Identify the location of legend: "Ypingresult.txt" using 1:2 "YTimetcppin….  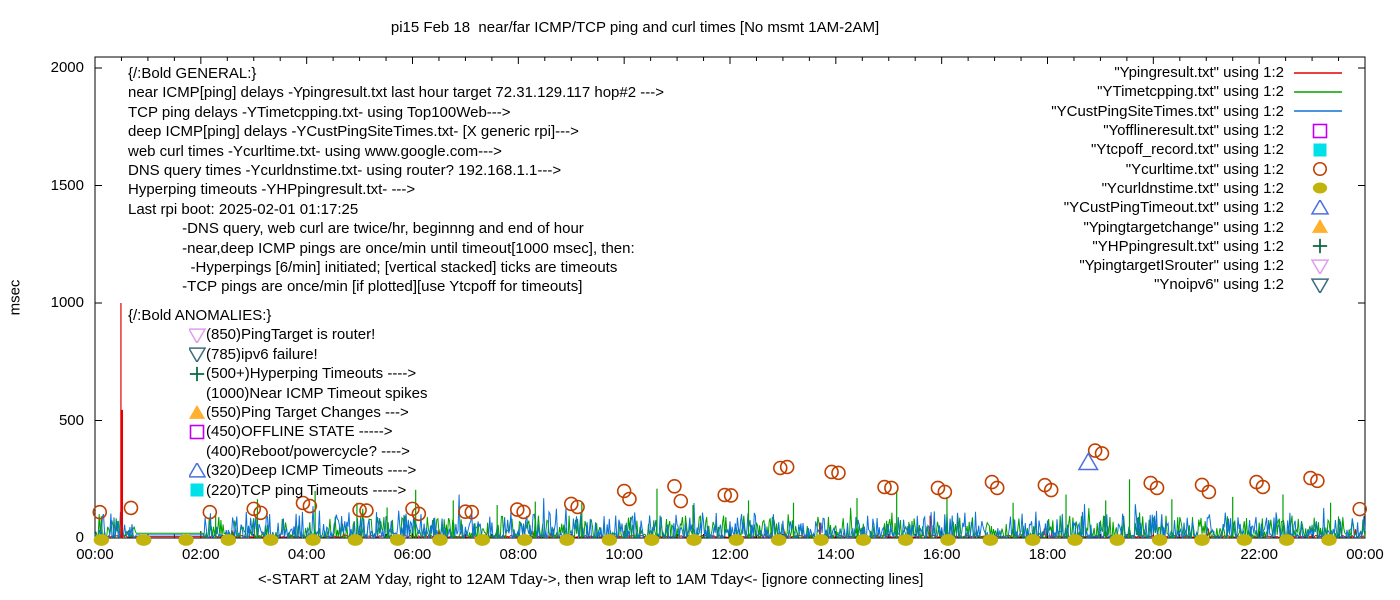
(1200, 179).